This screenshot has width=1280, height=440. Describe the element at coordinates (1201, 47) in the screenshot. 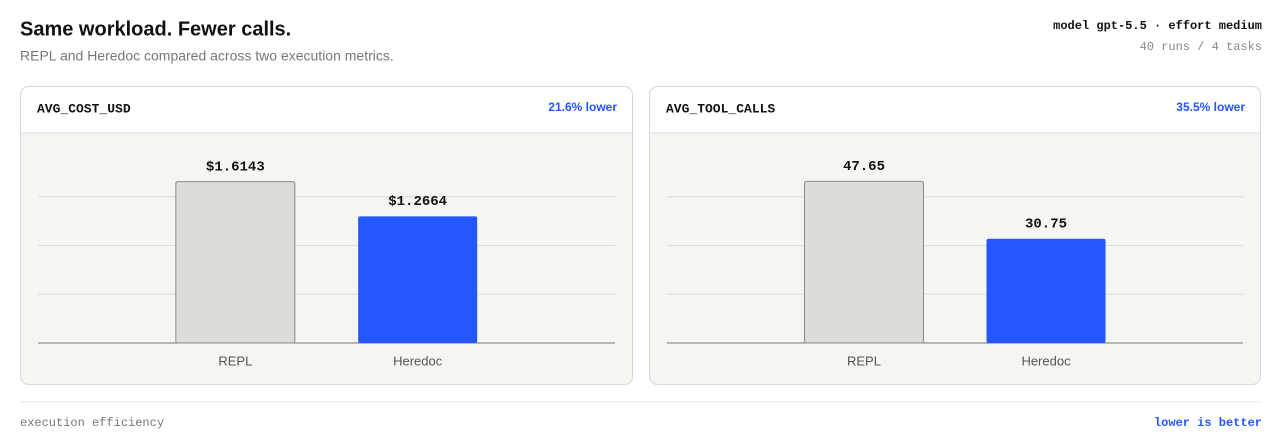

I see `run-info: 40 runs / 4 tasks` at that location.